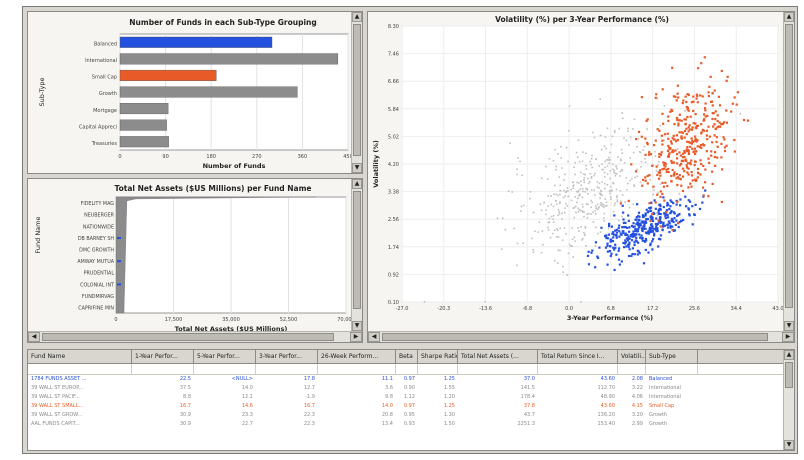 This screenshot has width=804, height=460. Describe the element at coordinates (407, 357) in the screenshot. I see `column-header: Beta` at that location.